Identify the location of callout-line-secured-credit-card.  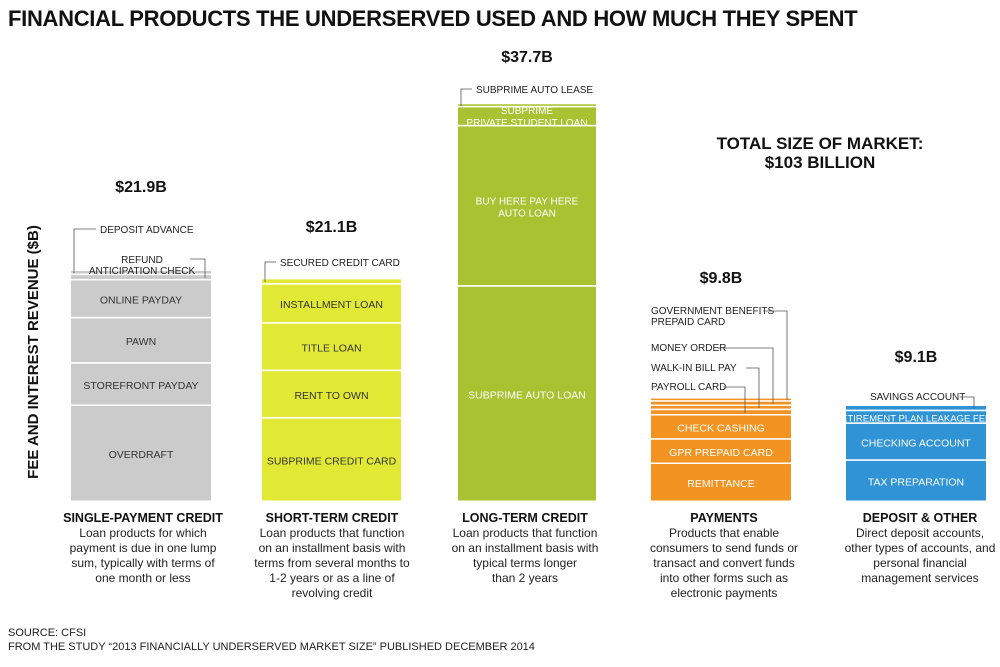
(270, 272).